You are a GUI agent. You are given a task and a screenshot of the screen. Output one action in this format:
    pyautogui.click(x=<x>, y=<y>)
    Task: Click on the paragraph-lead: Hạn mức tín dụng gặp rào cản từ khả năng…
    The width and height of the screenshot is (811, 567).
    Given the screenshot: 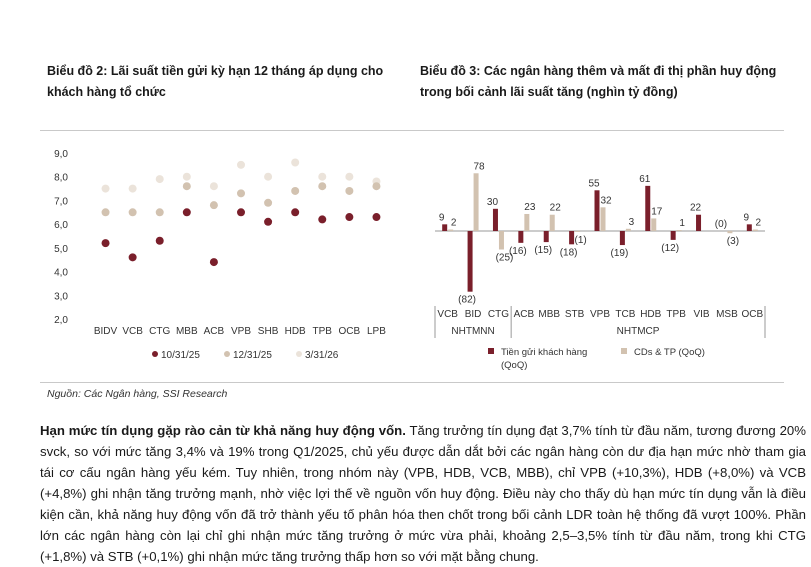 What is the action you would take?
    pyautogui.click(x=223, y=430)
    